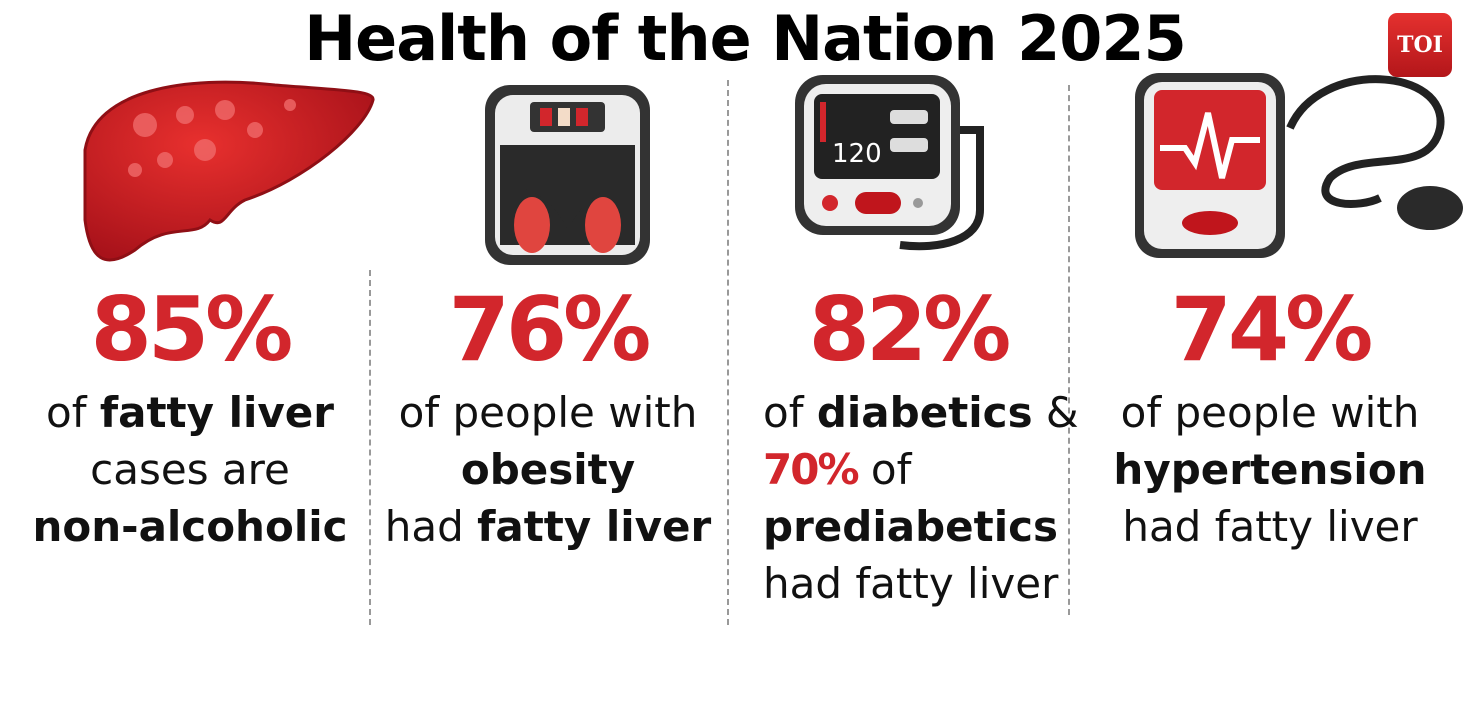  I want to click on stat-description: of fatty liver cases are non-alcoholic, so click(190, 469).